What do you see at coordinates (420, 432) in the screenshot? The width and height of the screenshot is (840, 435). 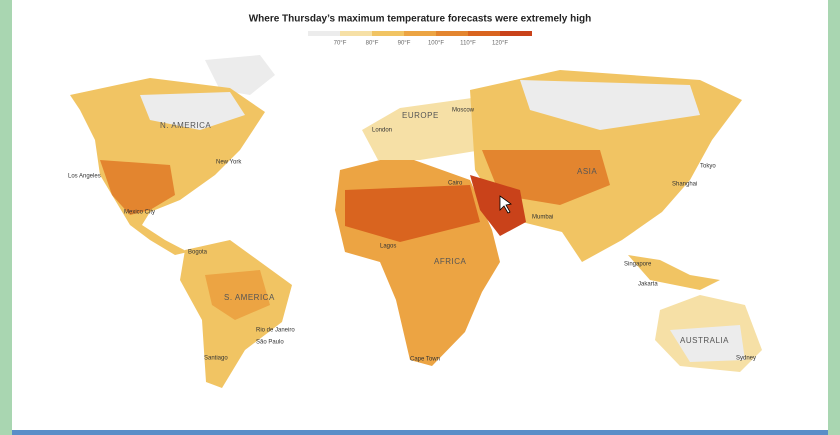 I see `bottom-strip` at bounding box center [420, 432].